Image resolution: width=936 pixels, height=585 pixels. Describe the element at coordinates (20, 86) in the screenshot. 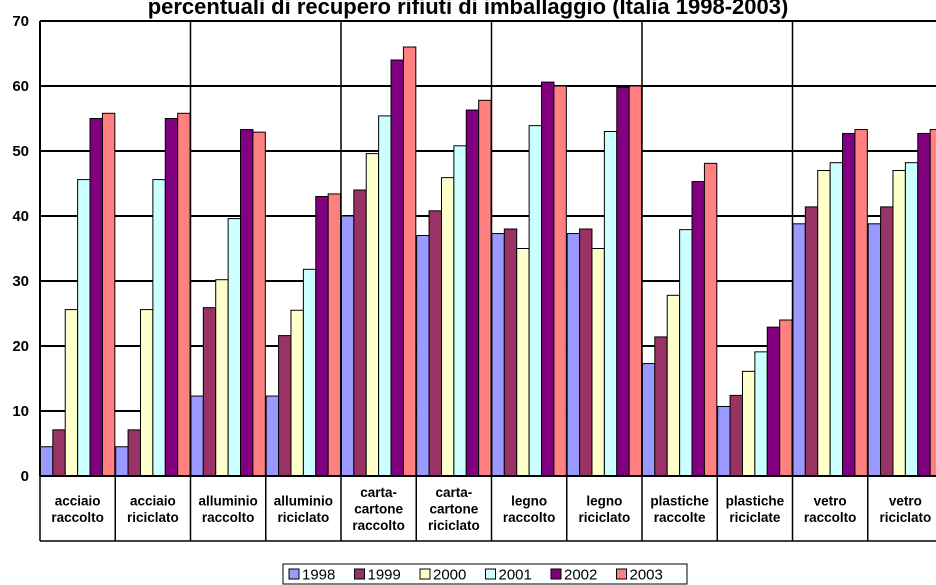

I see `y-tick-label: 60` at that location.